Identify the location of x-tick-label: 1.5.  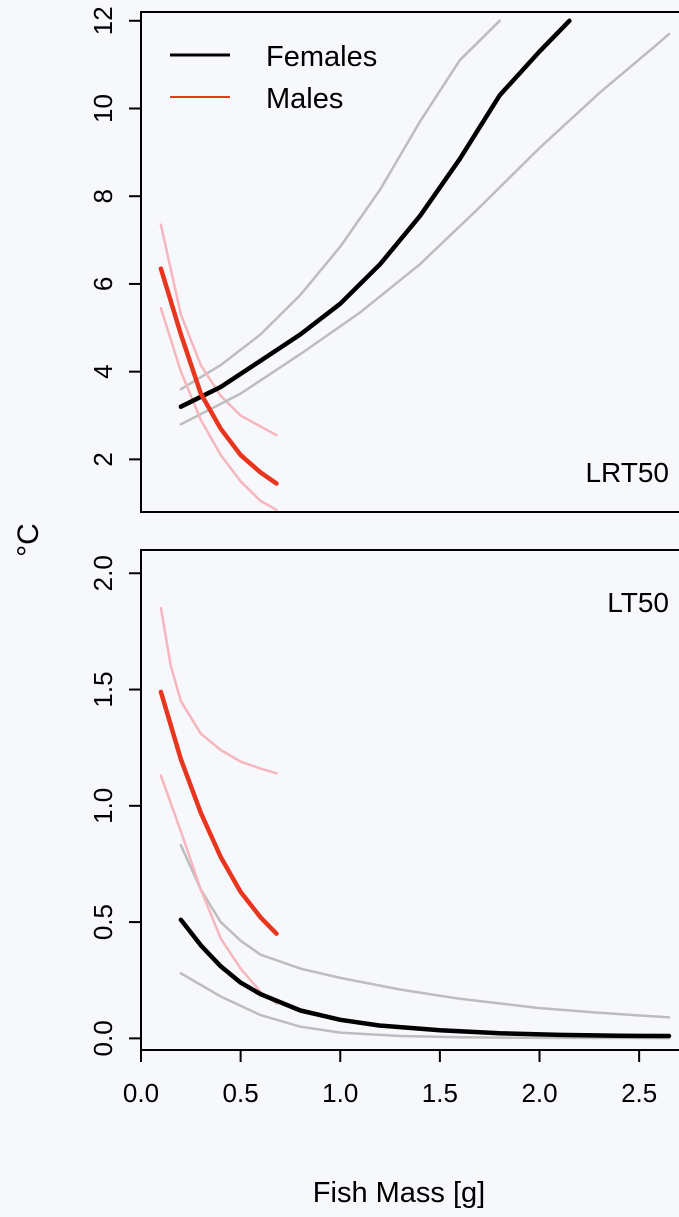
(440, 1093).